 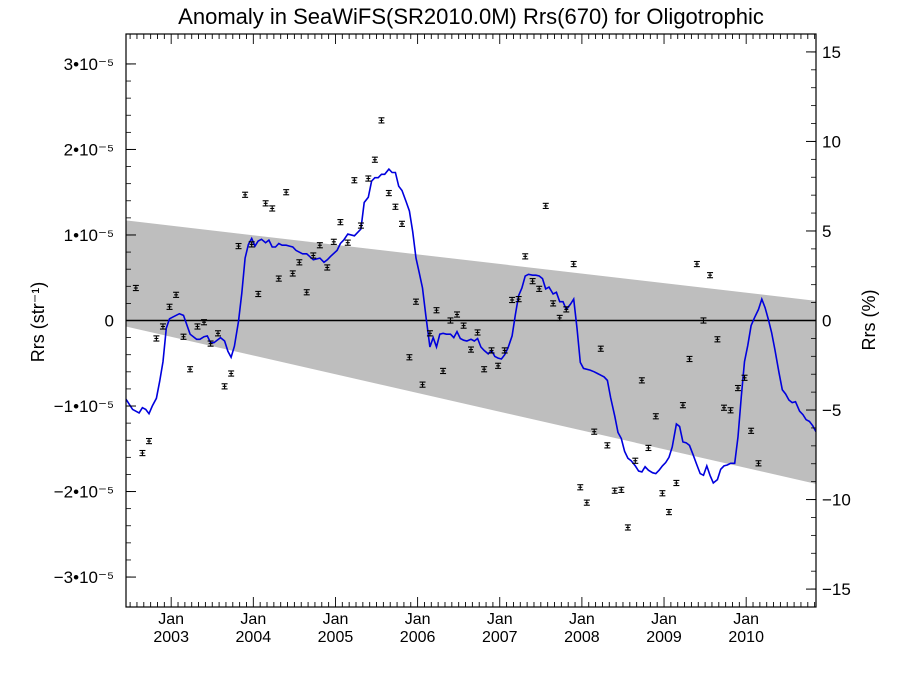 What do you see at coordinates (826, 321) in the screenshot?
I see `y-tick-label-right: 0` at bounding box center [826, 321].